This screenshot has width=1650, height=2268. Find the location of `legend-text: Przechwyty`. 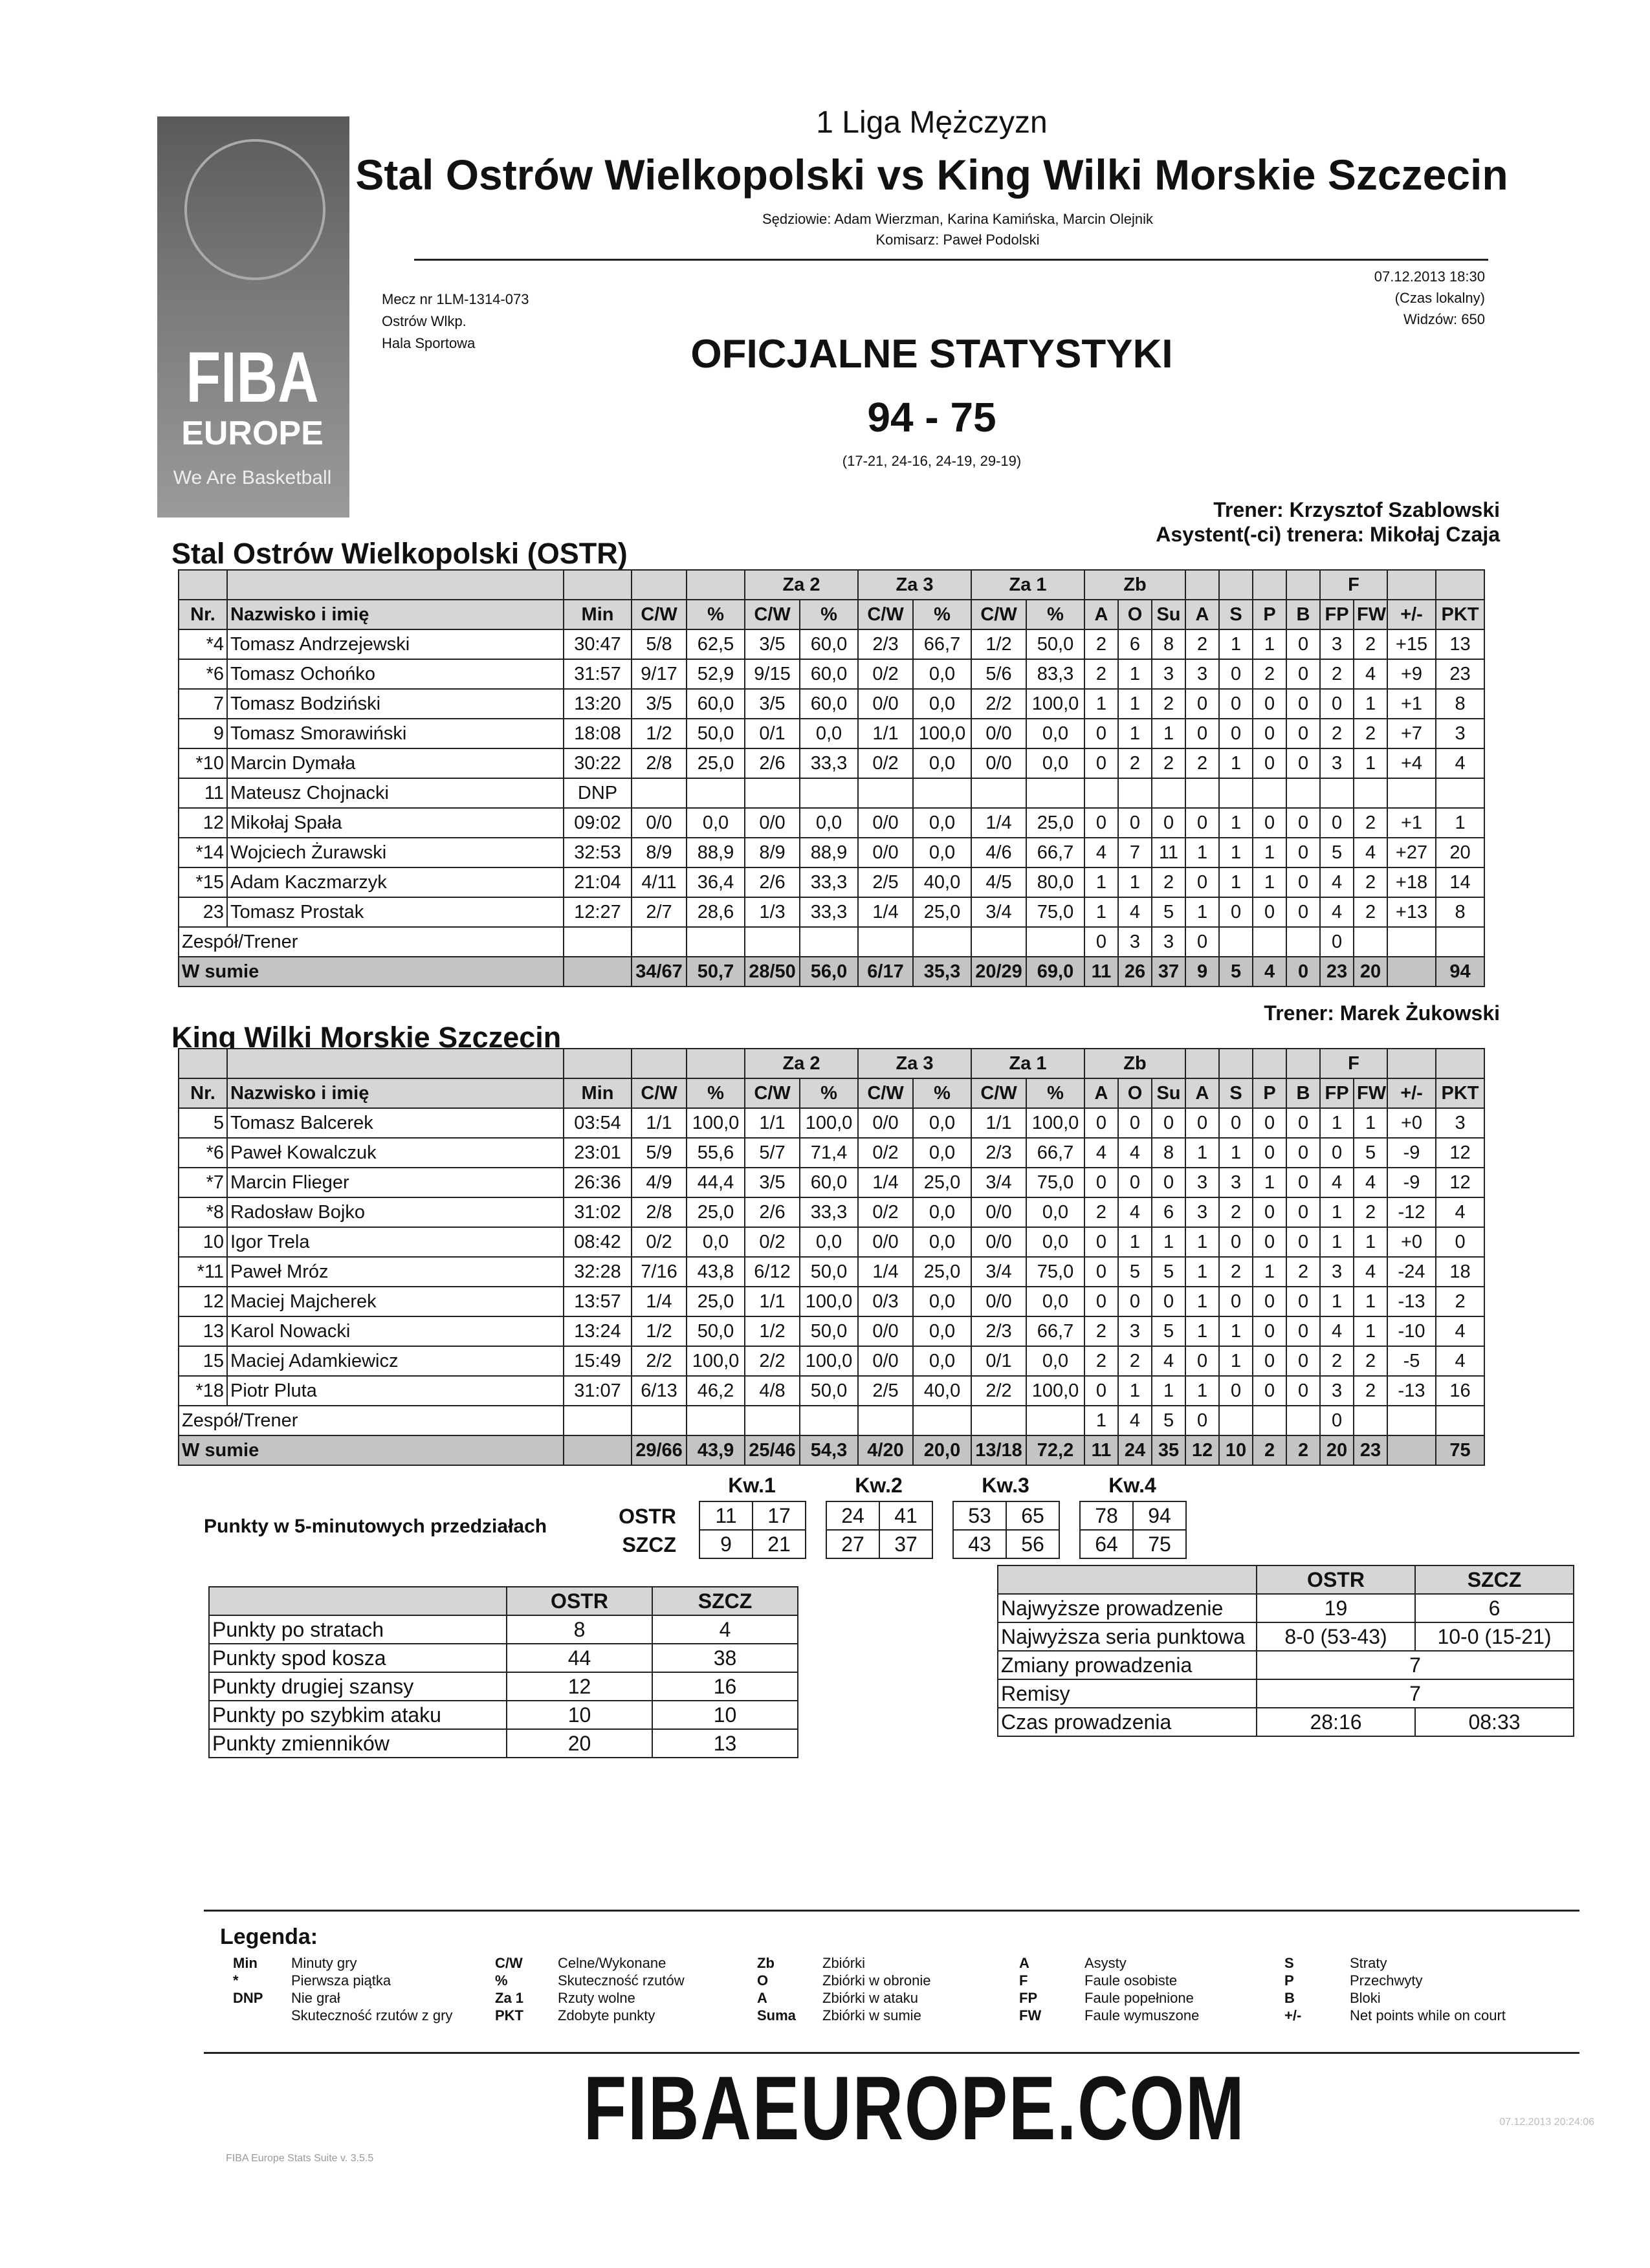

legend-text: Przechwyty is located at coordinates (1386, 1981).